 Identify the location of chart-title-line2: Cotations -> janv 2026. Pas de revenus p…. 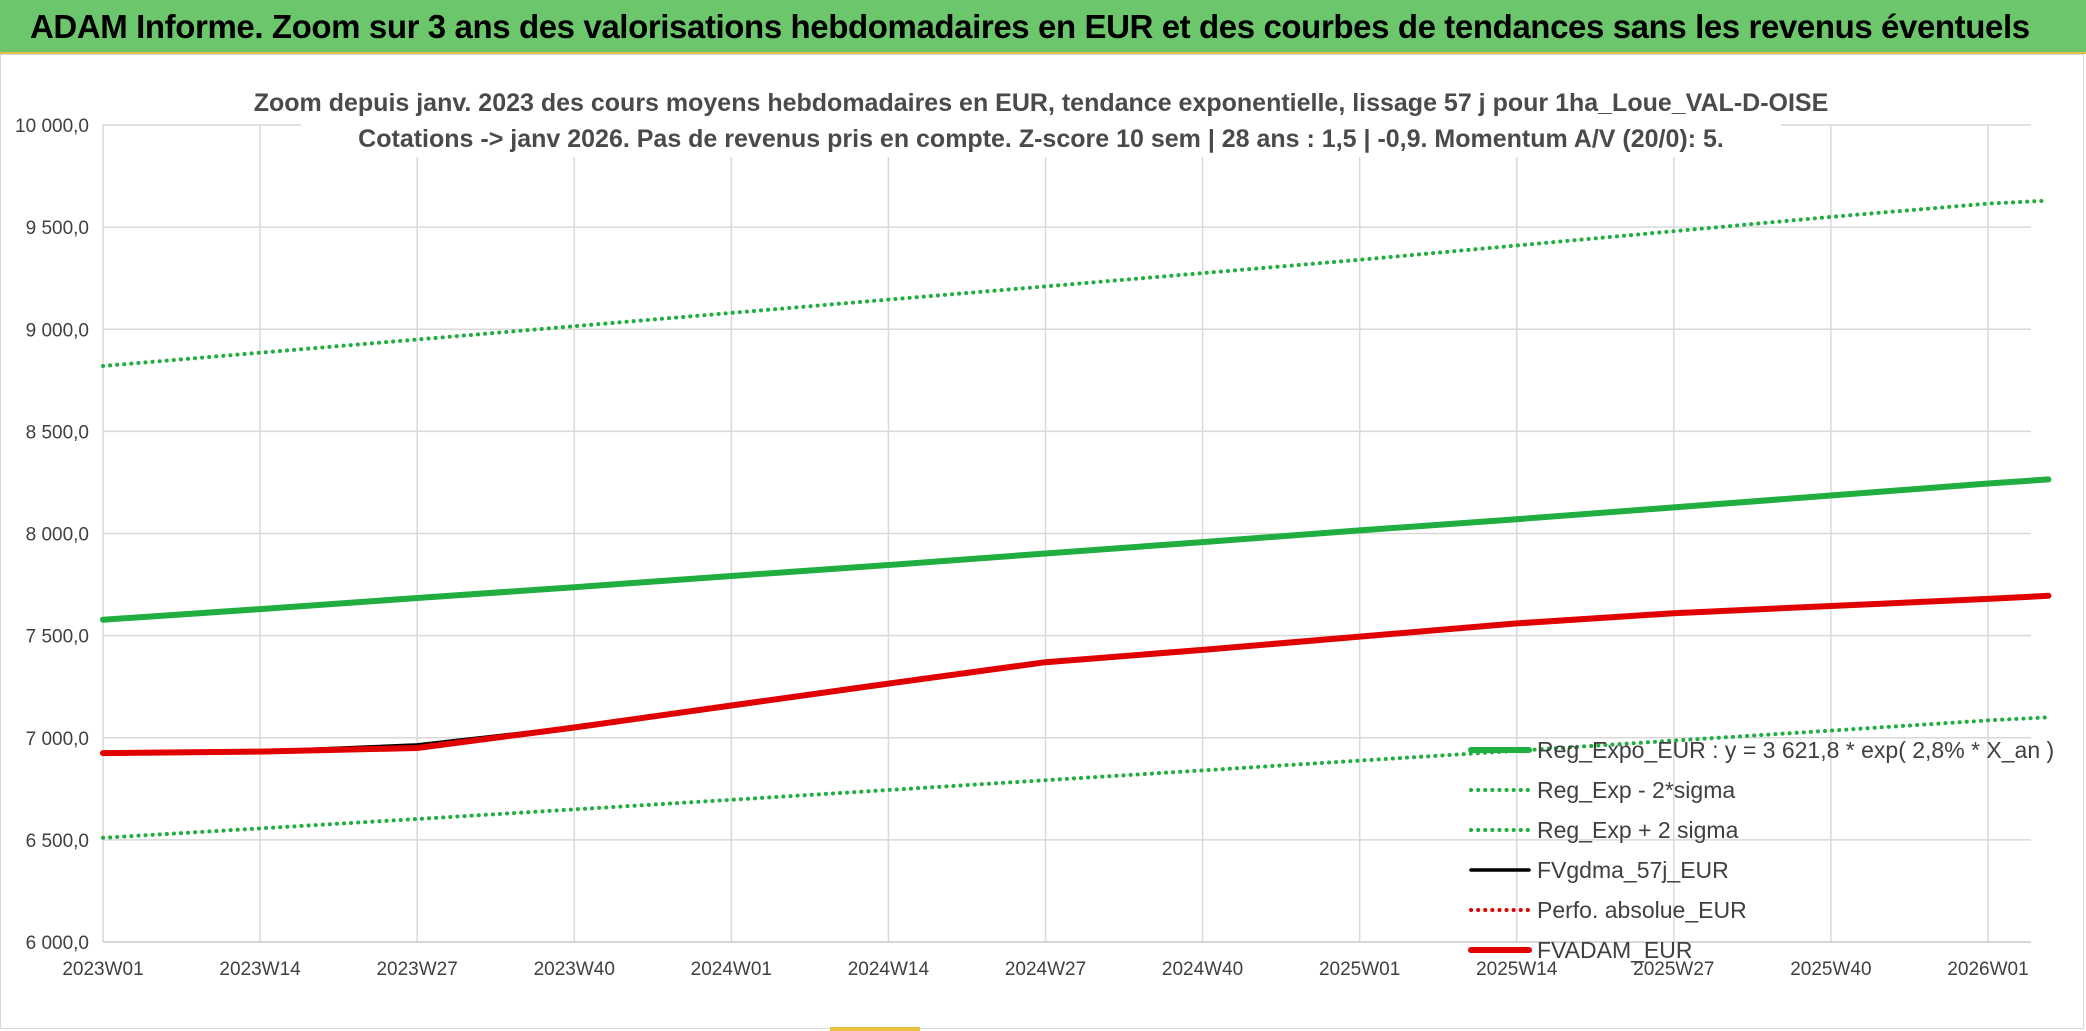
(1041, 139).